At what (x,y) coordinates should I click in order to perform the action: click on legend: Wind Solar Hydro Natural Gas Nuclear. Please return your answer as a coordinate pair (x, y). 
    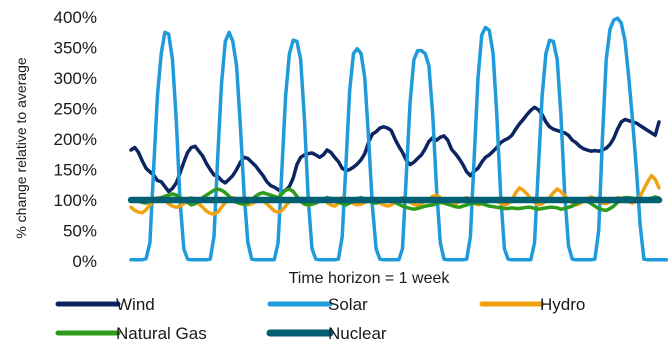
    Looking at the image, I should click on (320, 319).